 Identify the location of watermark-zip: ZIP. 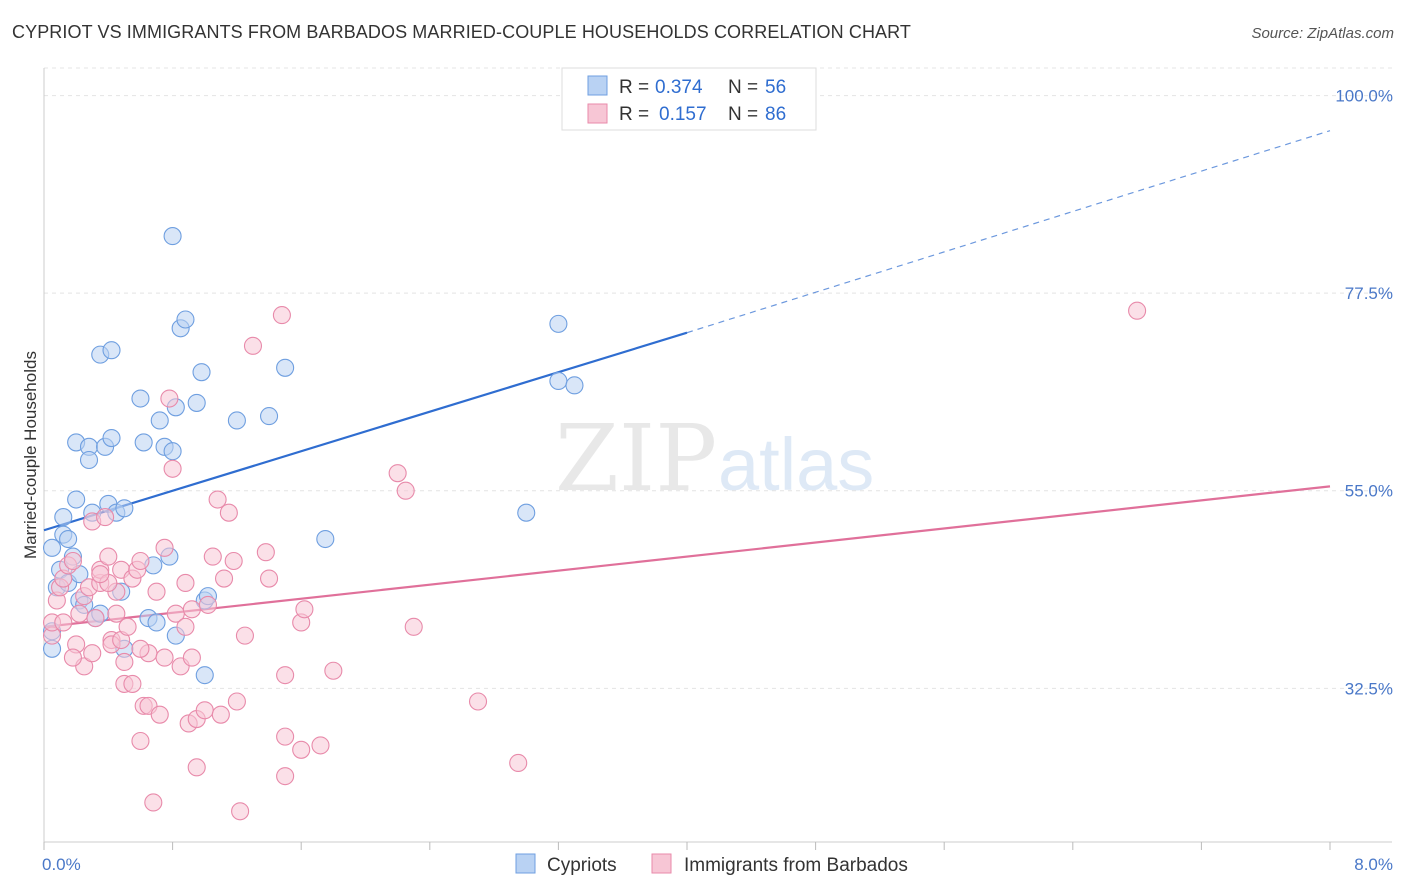
(636, 458).